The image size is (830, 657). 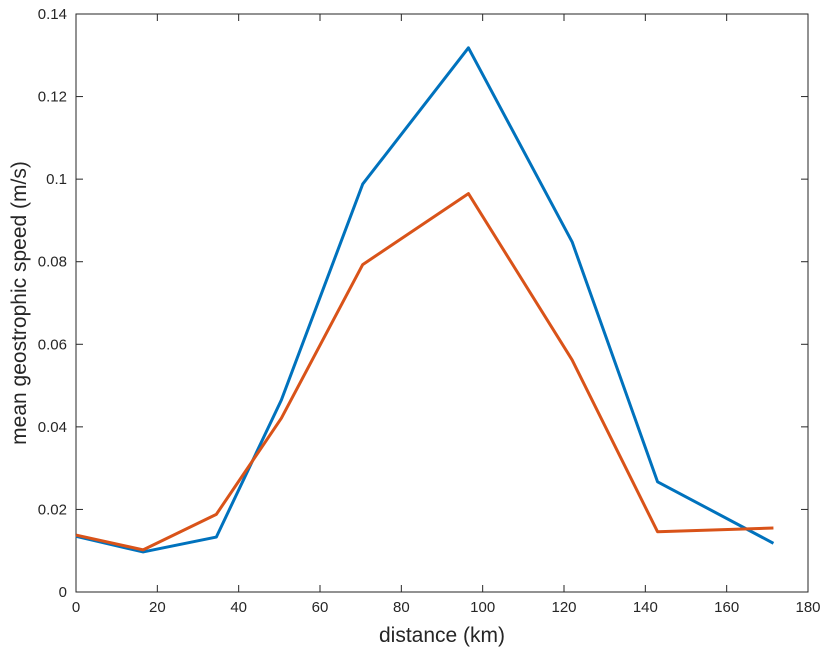 I want to click on x-tick-labels: 0 20 40 60 80 100 120 140 160 180, so click(x=446, y=607).